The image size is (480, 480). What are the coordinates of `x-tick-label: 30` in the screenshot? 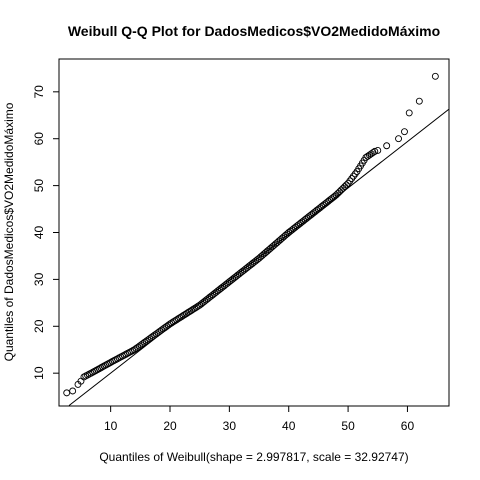 It's located at (230, 426).